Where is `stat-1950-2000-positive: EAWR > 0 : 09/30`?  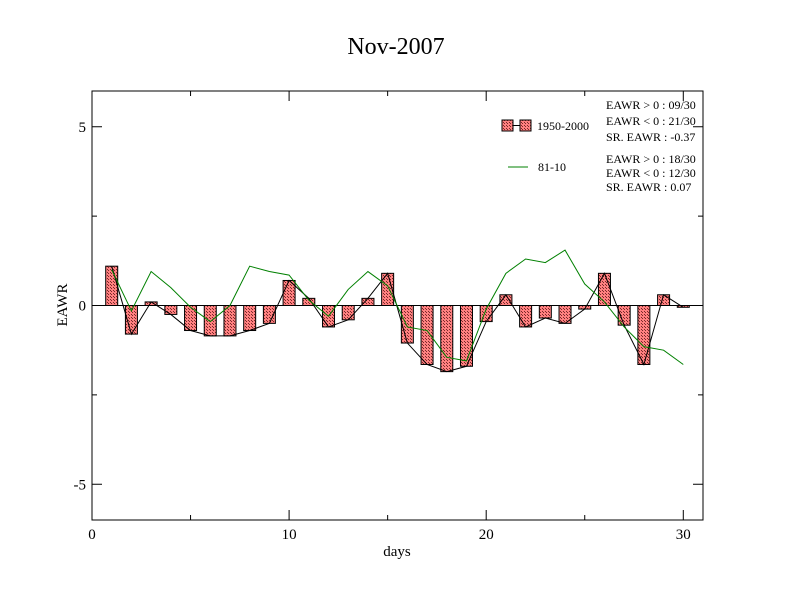 stat-1950-2000-positive: EAWR > 0 : 09/30 is located at coordinates (651, 105).